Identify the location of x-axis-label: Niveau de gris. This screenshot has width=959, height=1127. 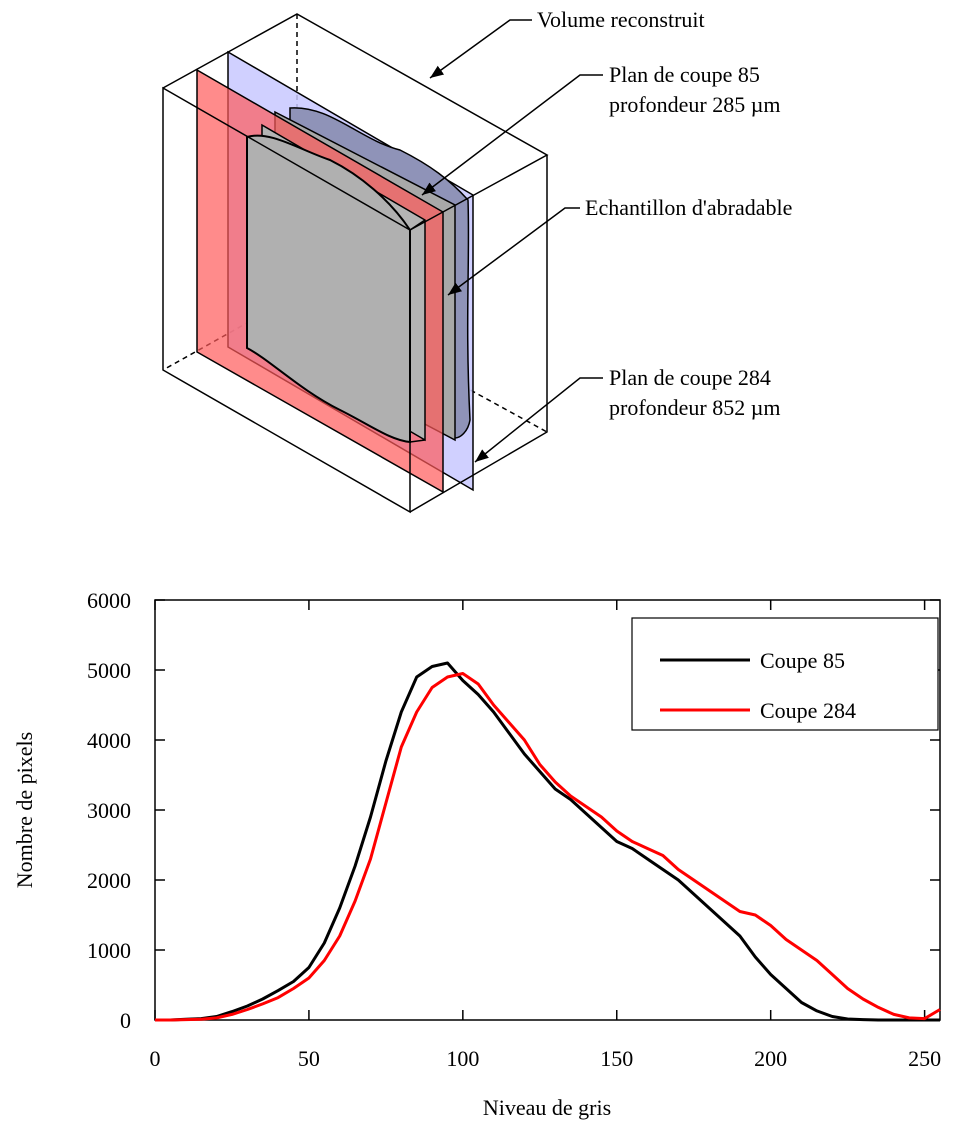
(547, 1107).